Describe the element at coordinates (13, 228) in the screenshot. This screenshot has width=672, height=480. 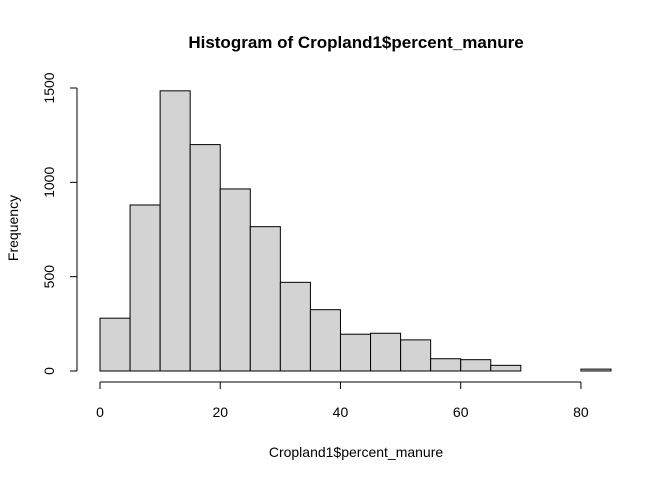
I see `y-axis-label: Frequency` at that location.